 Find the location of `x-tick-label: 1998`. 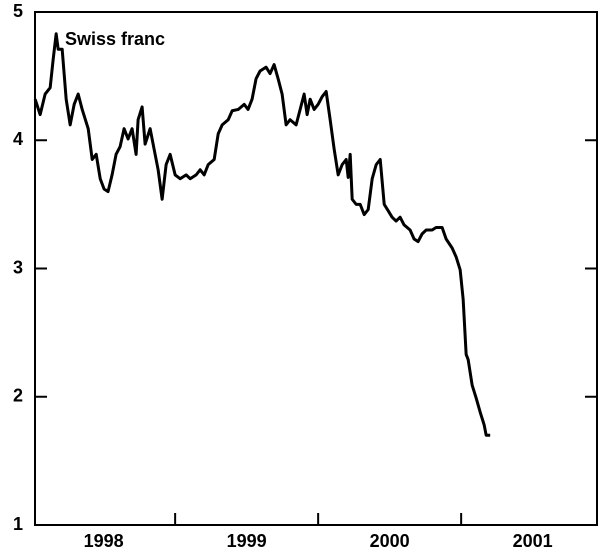

x-tick-label: 1998 is located at coordinates (104, 541).